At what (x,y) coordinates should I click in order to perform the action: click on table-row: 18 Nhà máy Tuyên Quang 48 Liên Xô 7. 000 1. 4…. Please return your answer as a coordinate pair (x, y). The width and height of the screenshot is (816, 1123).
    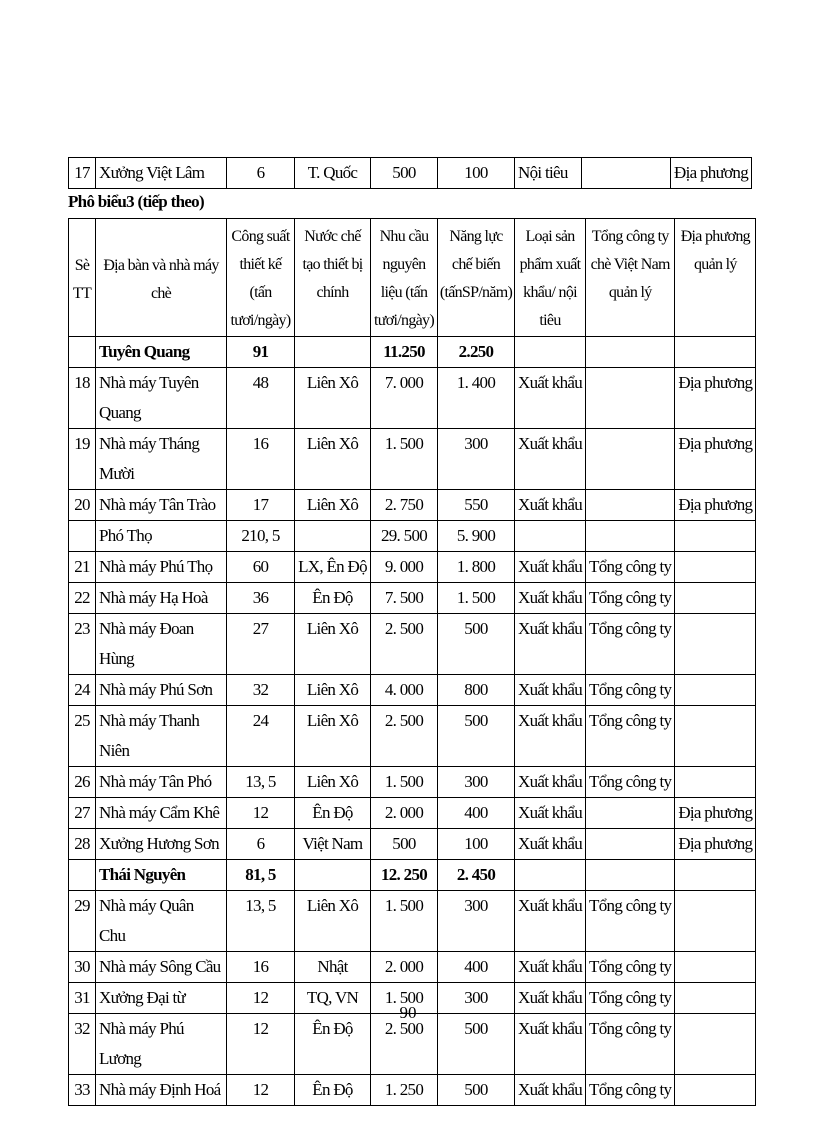
    Looking at the image, I should click on (412, 398).